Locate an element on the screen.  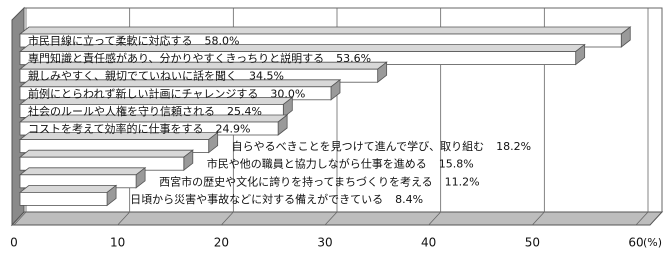
bar-label: 市民や他の職員と協力しながら仕事を進める 15.8% is located at coordinates (340, 164).